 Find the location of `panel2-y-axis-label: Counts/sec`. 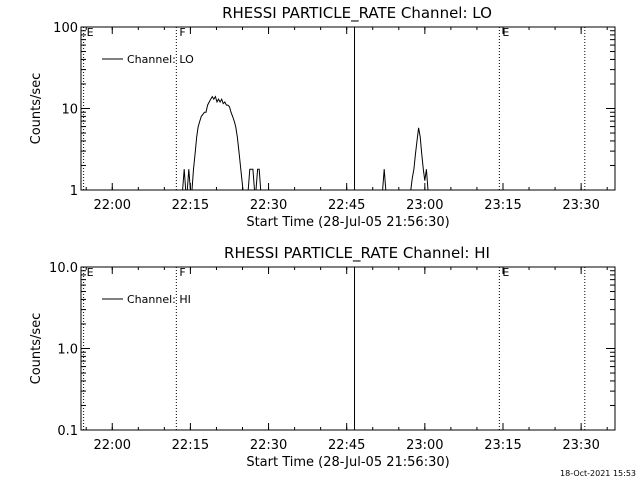

panel2-y-axis-label: Counts/sec is located at coordinates (36, 349).